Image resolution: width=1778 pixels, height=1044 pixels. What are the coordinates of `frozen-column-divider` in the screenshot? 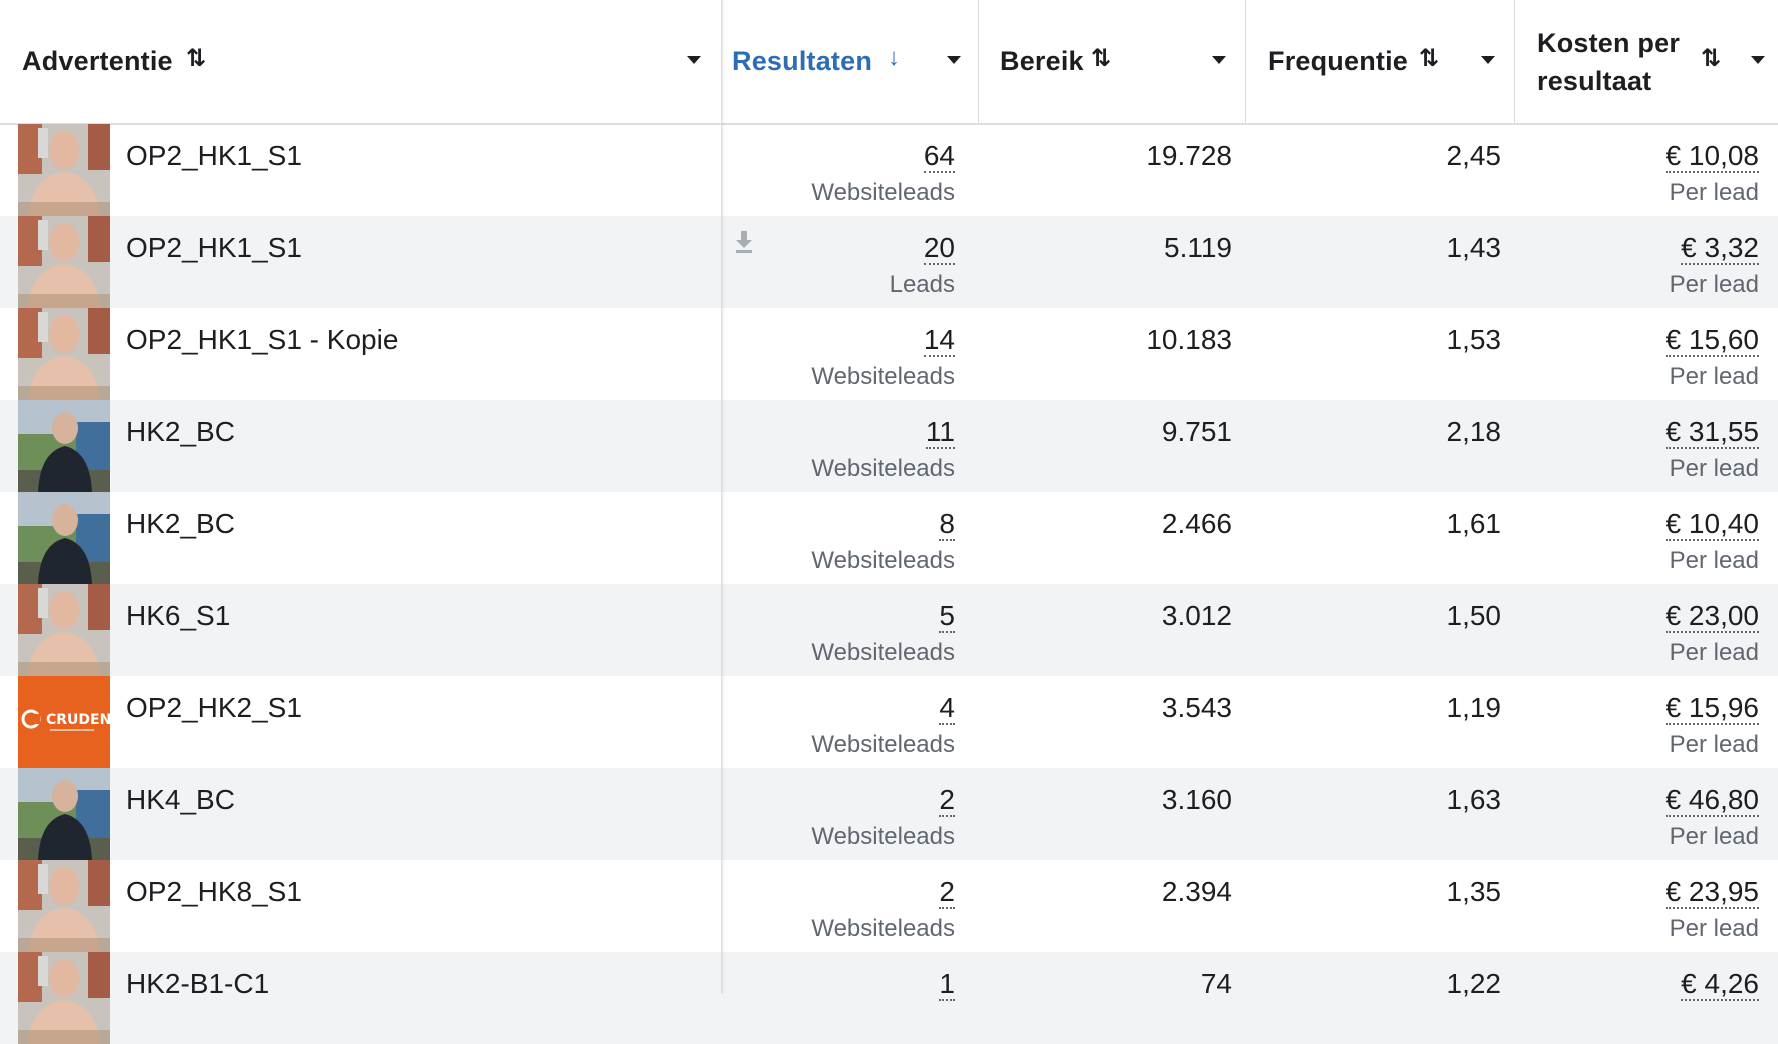 It's located at (721, 497).